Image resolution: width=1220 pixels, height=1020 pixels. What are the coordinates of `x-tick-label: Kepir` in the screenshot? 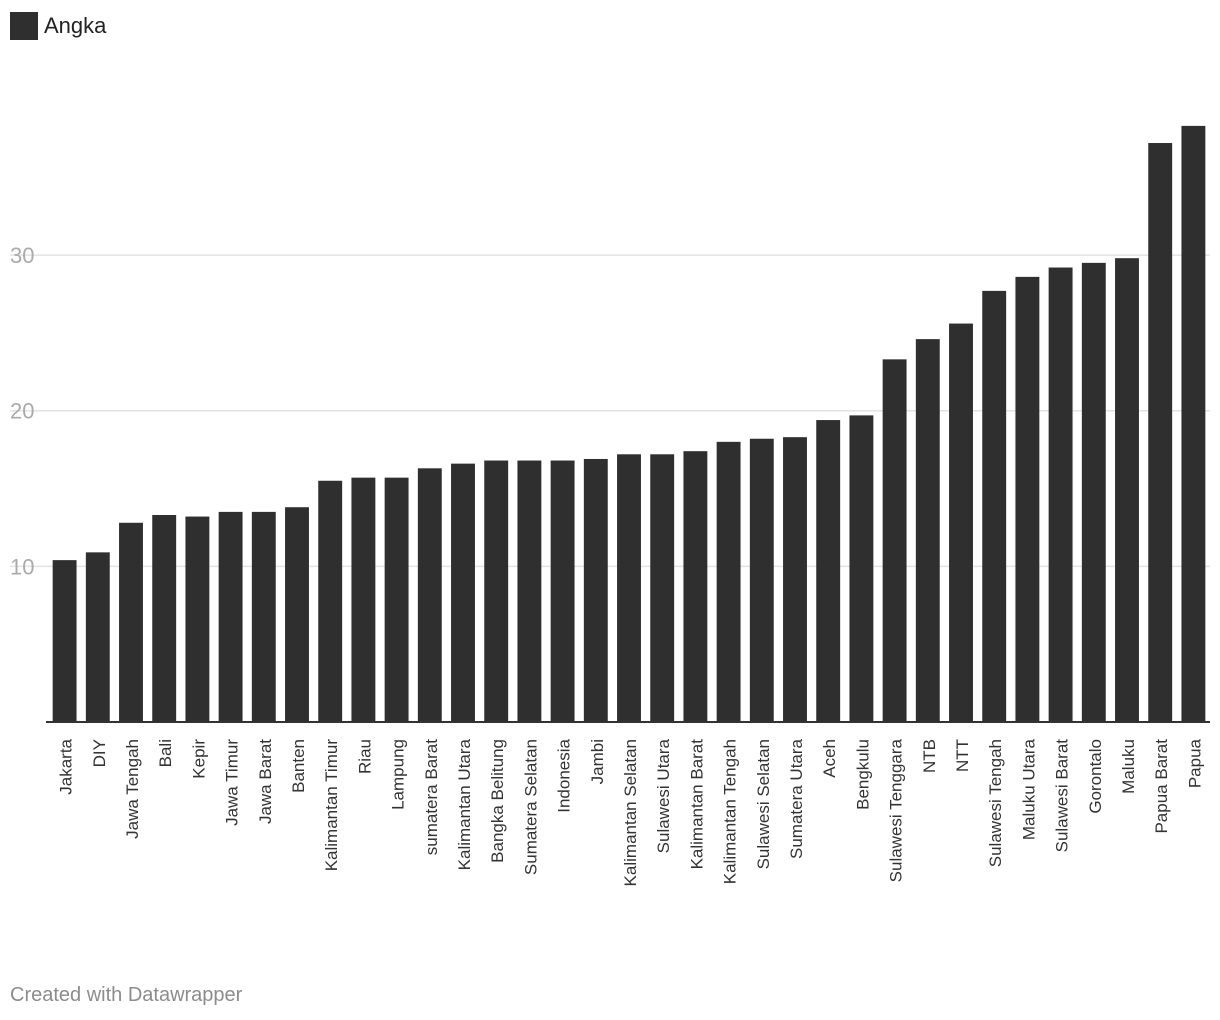 It's located at (198, 759).